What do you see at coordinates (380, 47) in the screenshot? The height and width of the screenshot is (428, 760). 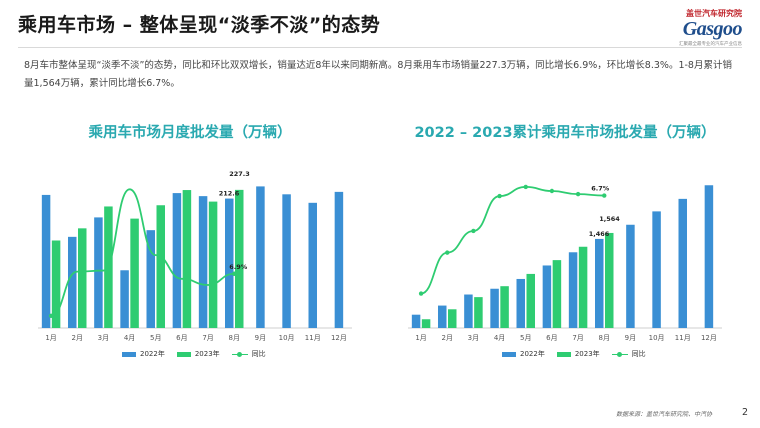 I see `header-divider` at bounding box center [380, 47].